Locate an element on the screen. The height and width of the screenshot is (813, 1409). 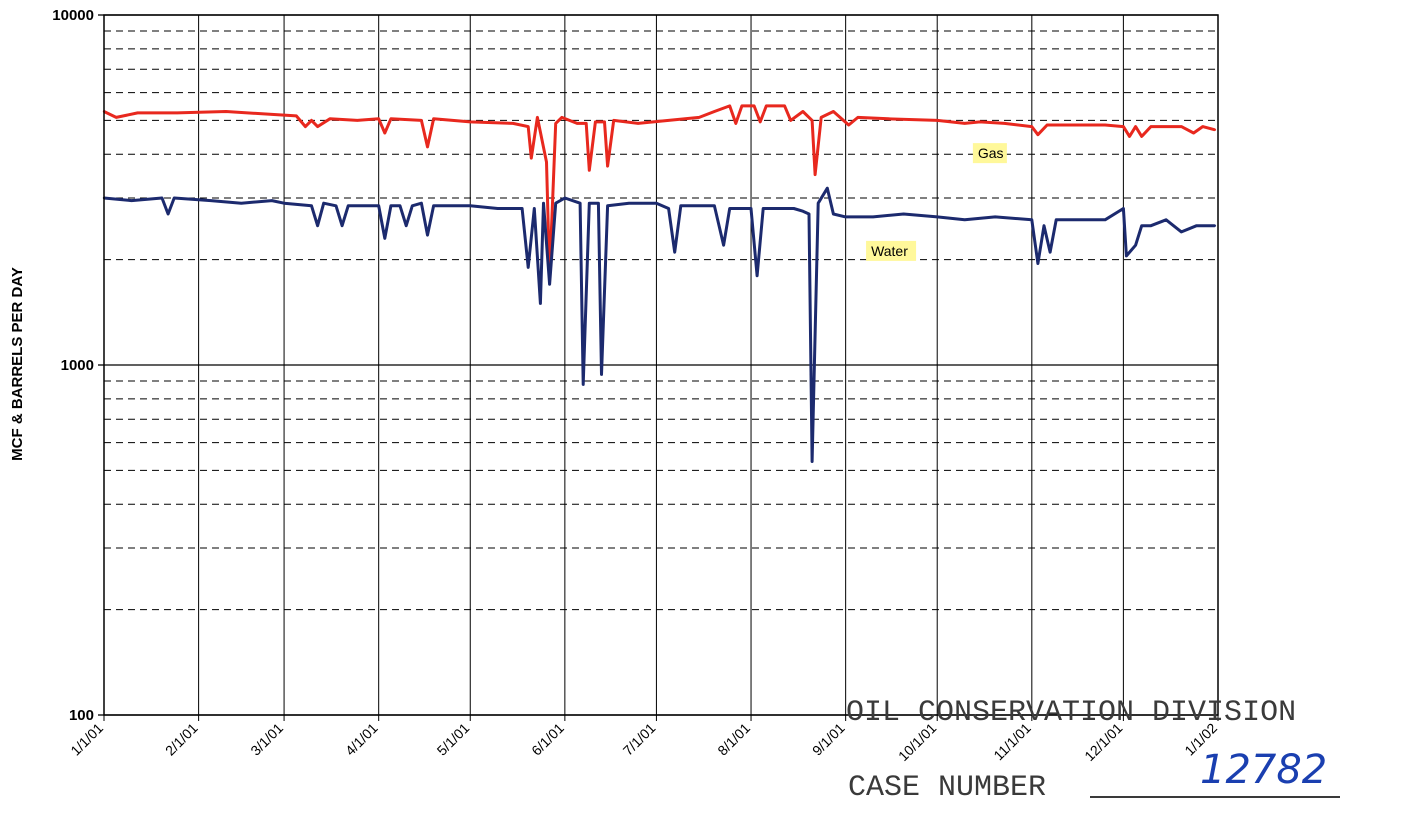
stamp-case-number: 12782 is located at coordinates (1263, 770).